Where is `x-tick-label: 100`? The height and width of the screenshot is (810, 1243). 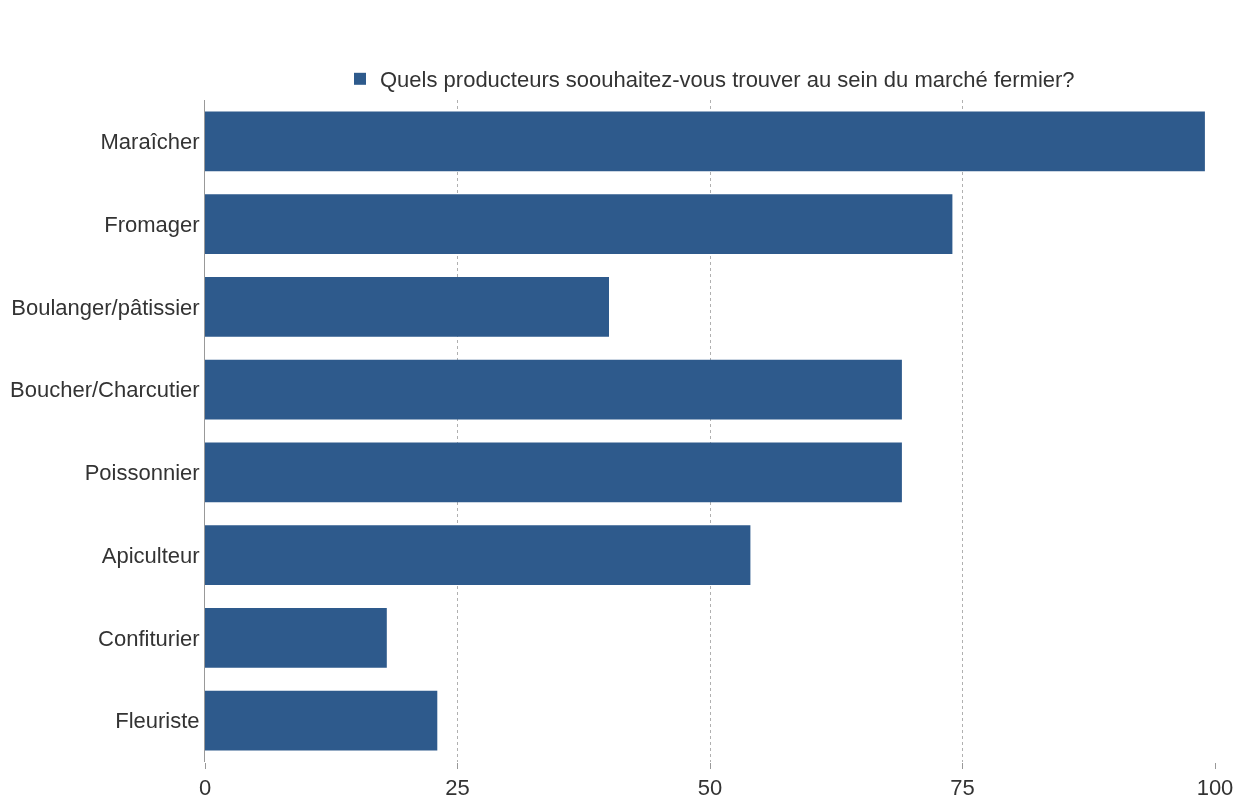 x-tick-label: 100 is located at coordinates (1215, 788).